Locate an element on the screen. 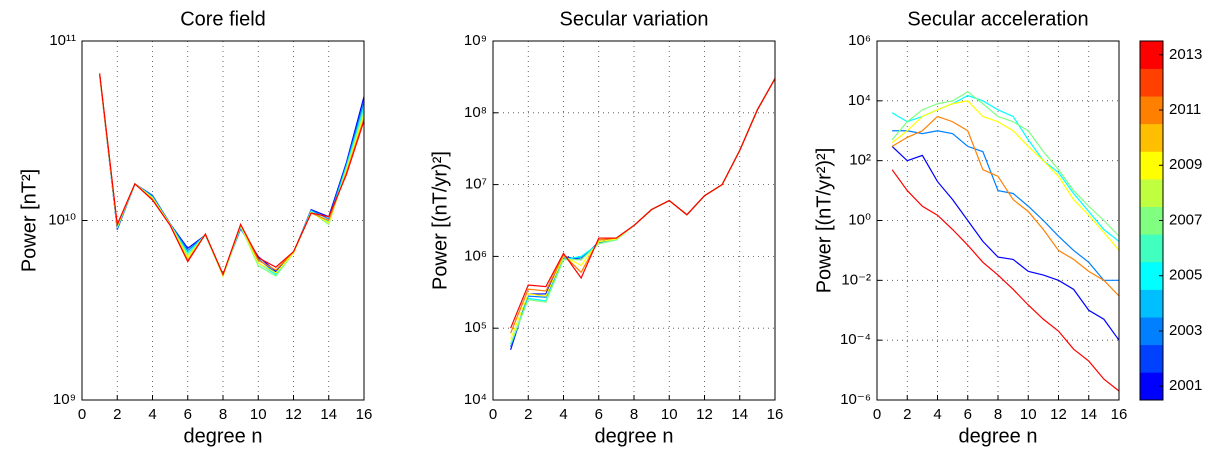  y-tick-label: 10⁰ is located at coordinates (859, 219).